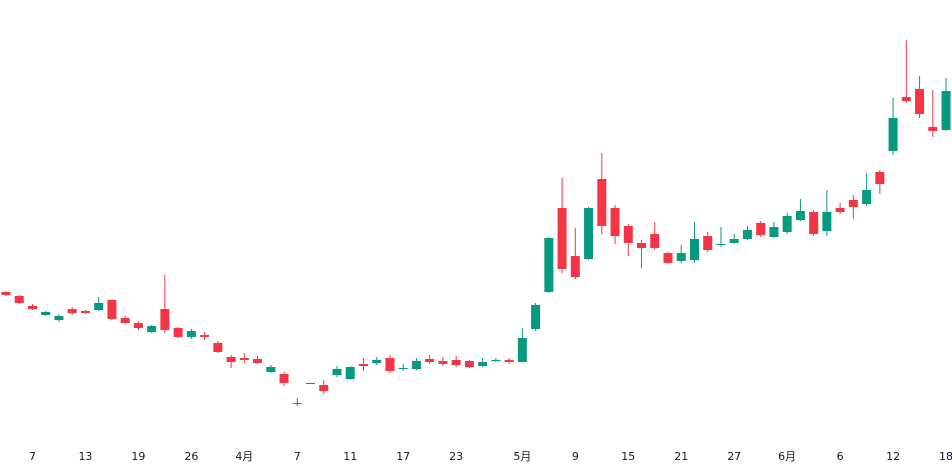 This screenshot has width=952, height=470. What do you see at coordinates (244, 456) in the screenshot?
I see `x-tick-label: 4月` at bounding box center [244, 456].